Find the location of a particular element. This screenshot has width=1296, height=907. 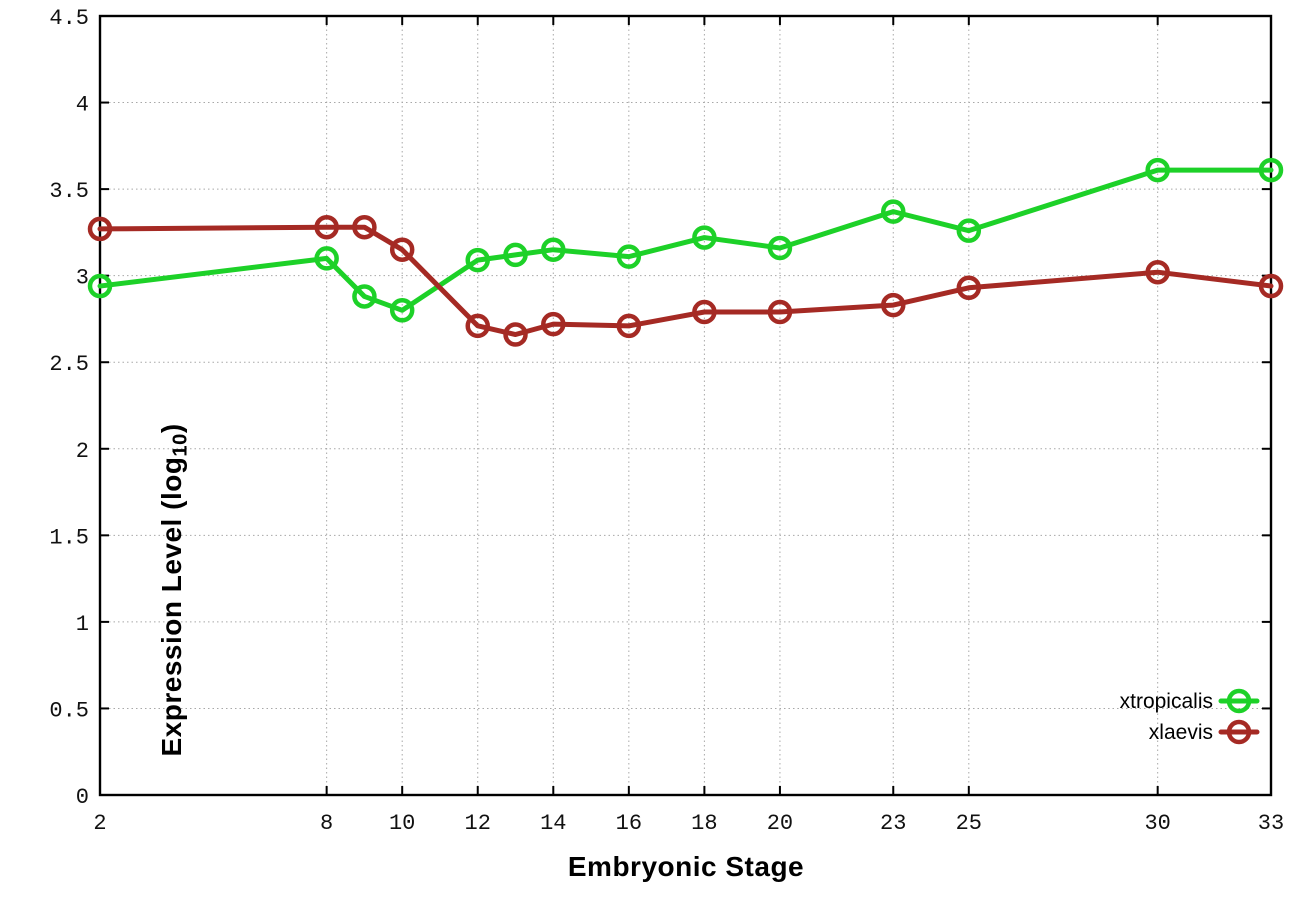

y-axis-title: Expression Level (log10) is located at coordinates (174, 589).